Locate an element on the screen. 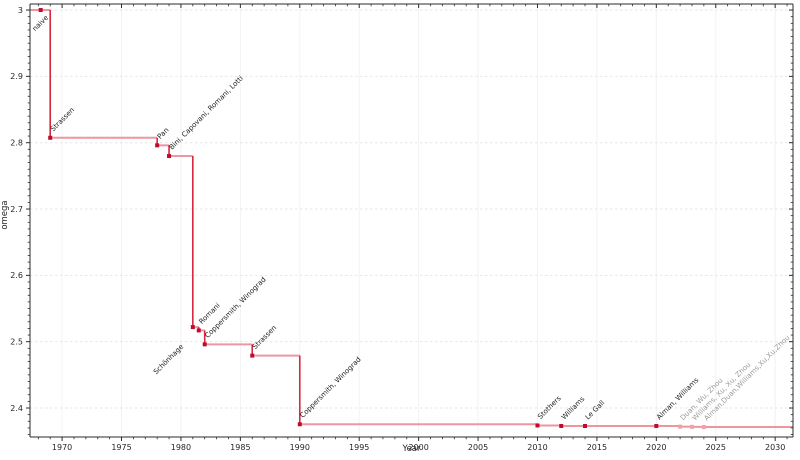 Image resolution: width=800 pixels, height=460 pixels. x-tick-label: 2020 is located at coordinates (656, 447).